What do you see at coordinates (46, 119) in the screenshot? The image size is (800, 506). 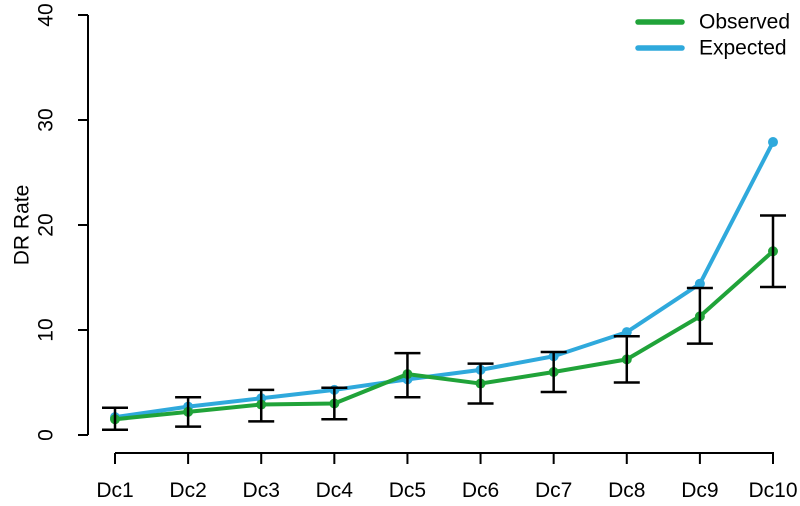 I see `y-tick-label-3: 30` at bounding box center [46, 119].